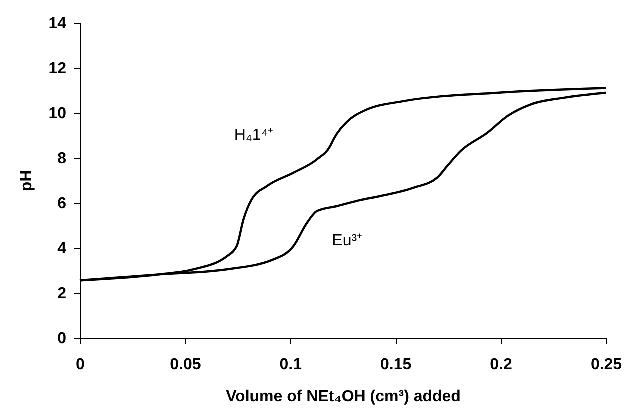  Describe the element at coordinates (396, 365) in the screenshot. I see `x-tick-label: 0.15` at that location.